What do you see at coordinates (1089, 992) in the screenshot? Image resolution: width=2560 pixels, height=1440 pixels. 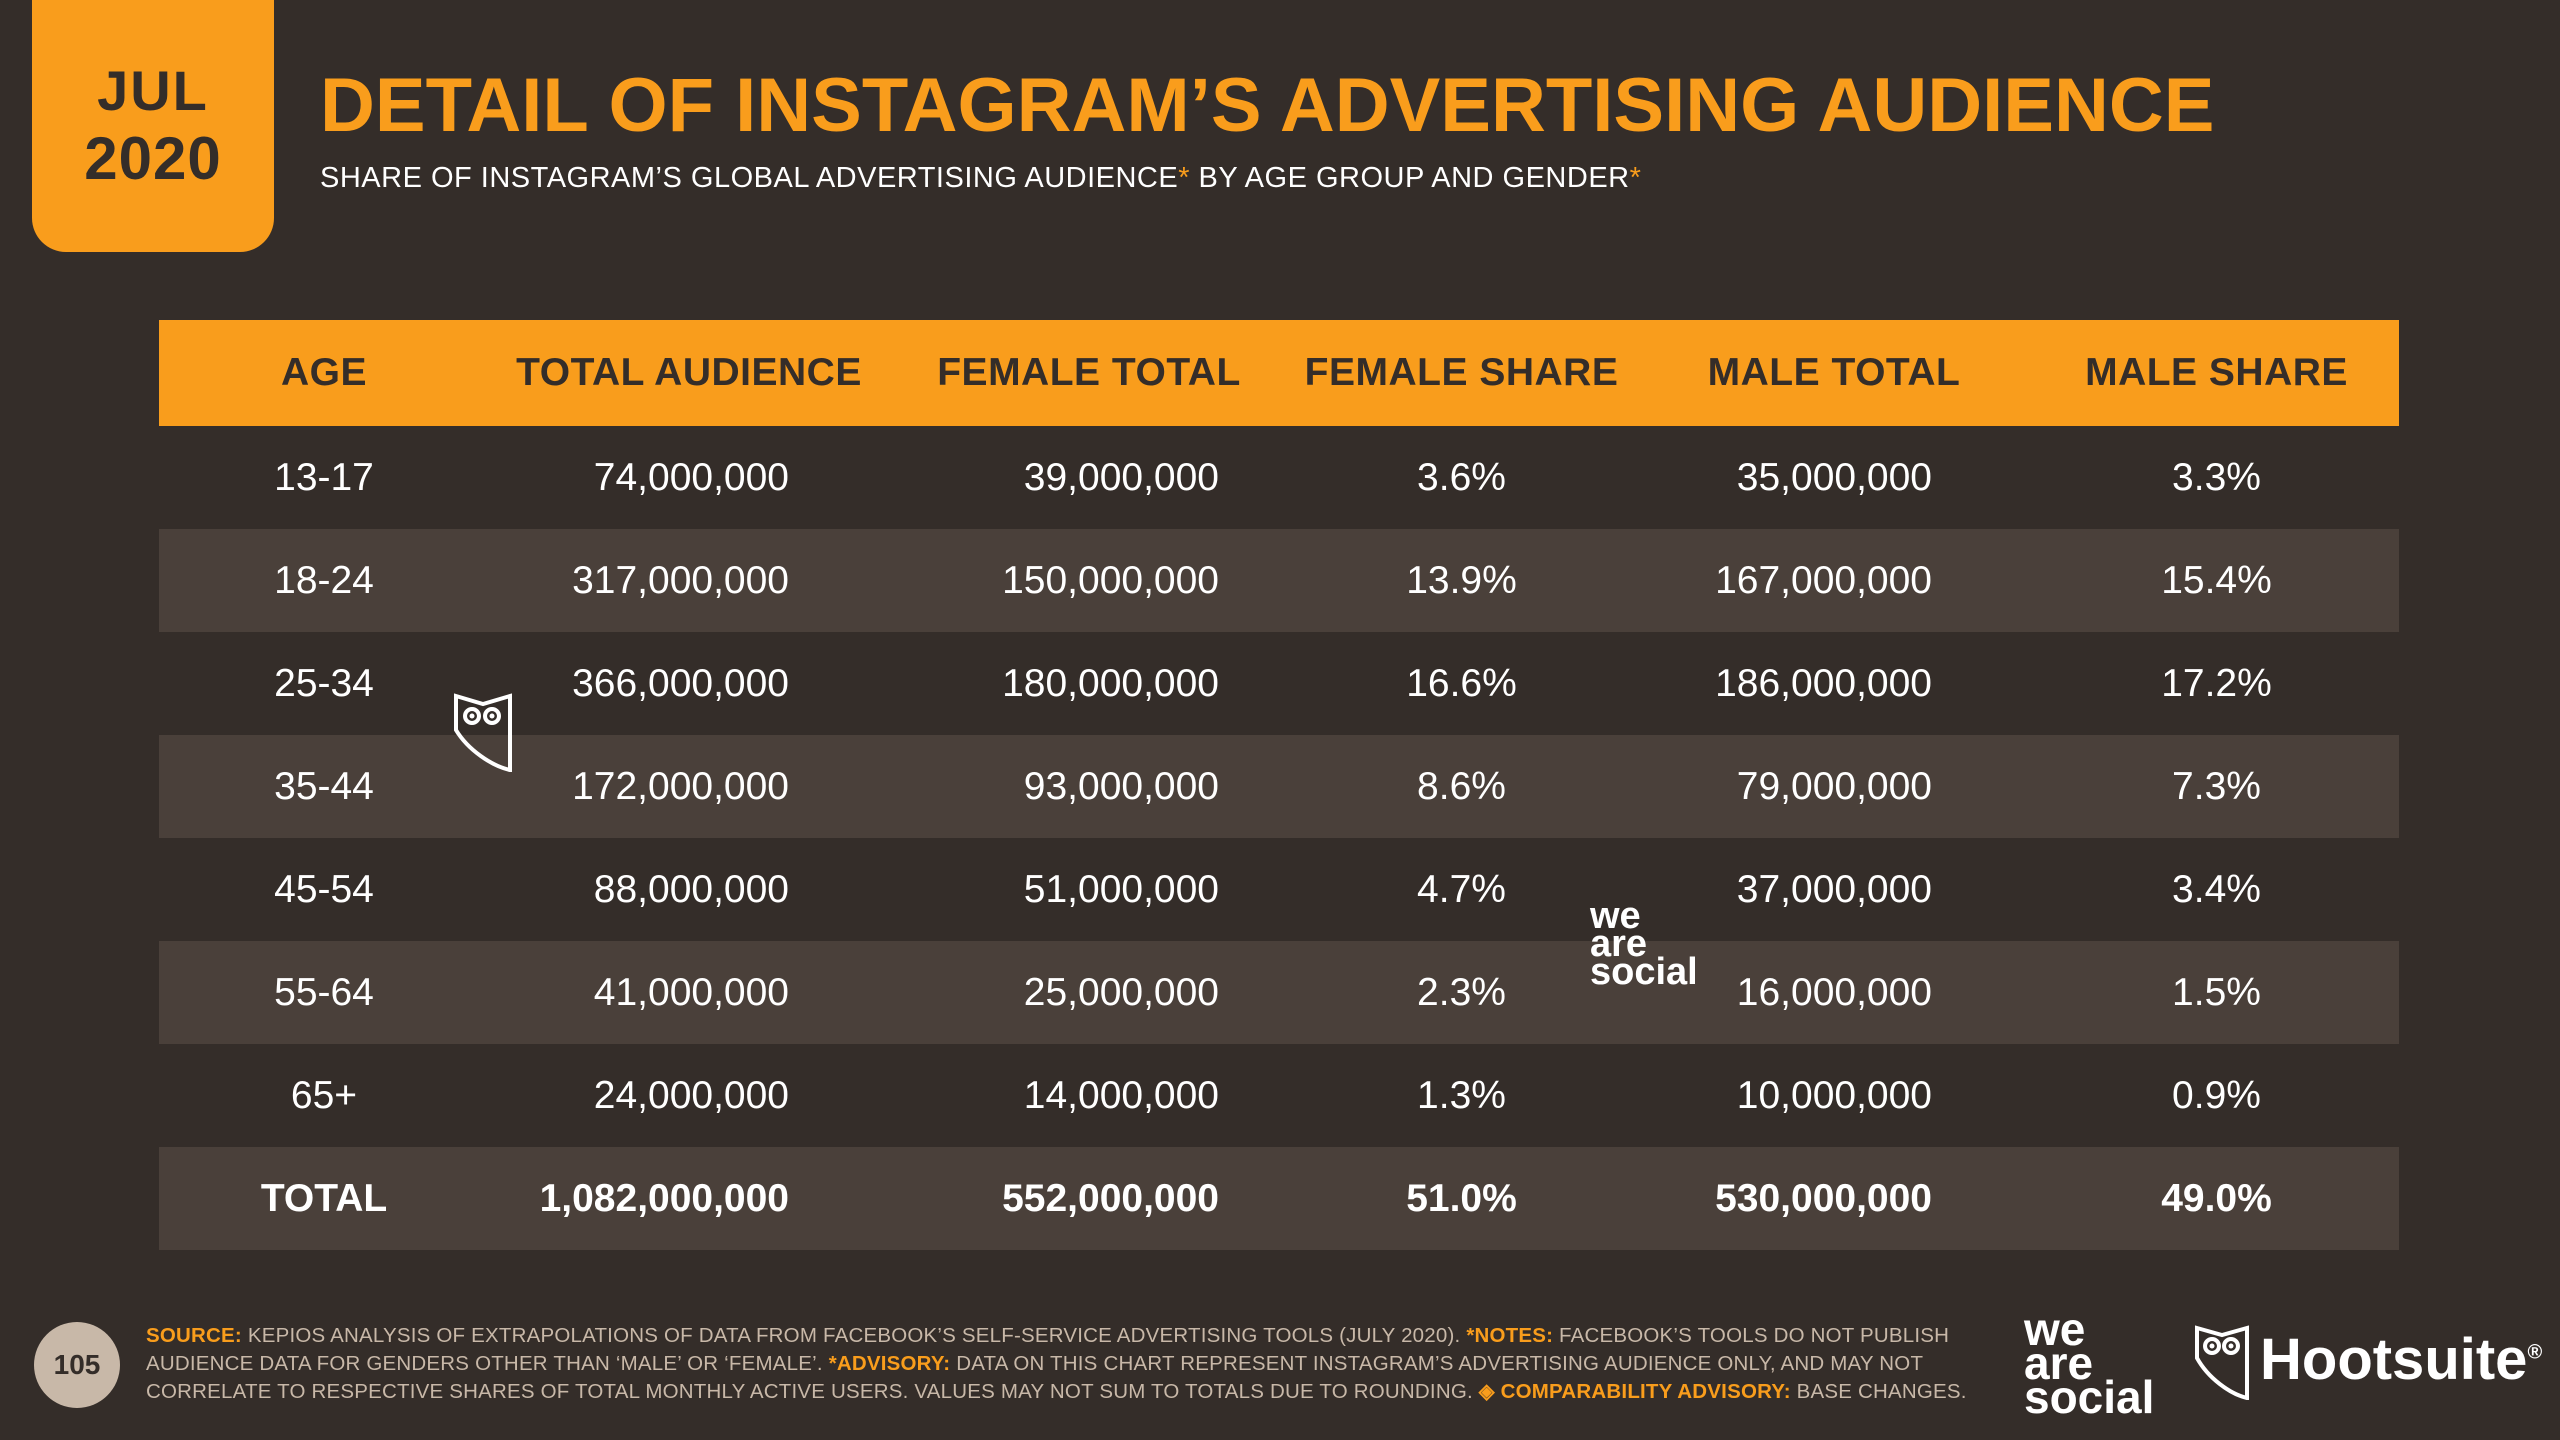 I see `cell-female-total: 25,000,000` at bounding box center [1089, 992].